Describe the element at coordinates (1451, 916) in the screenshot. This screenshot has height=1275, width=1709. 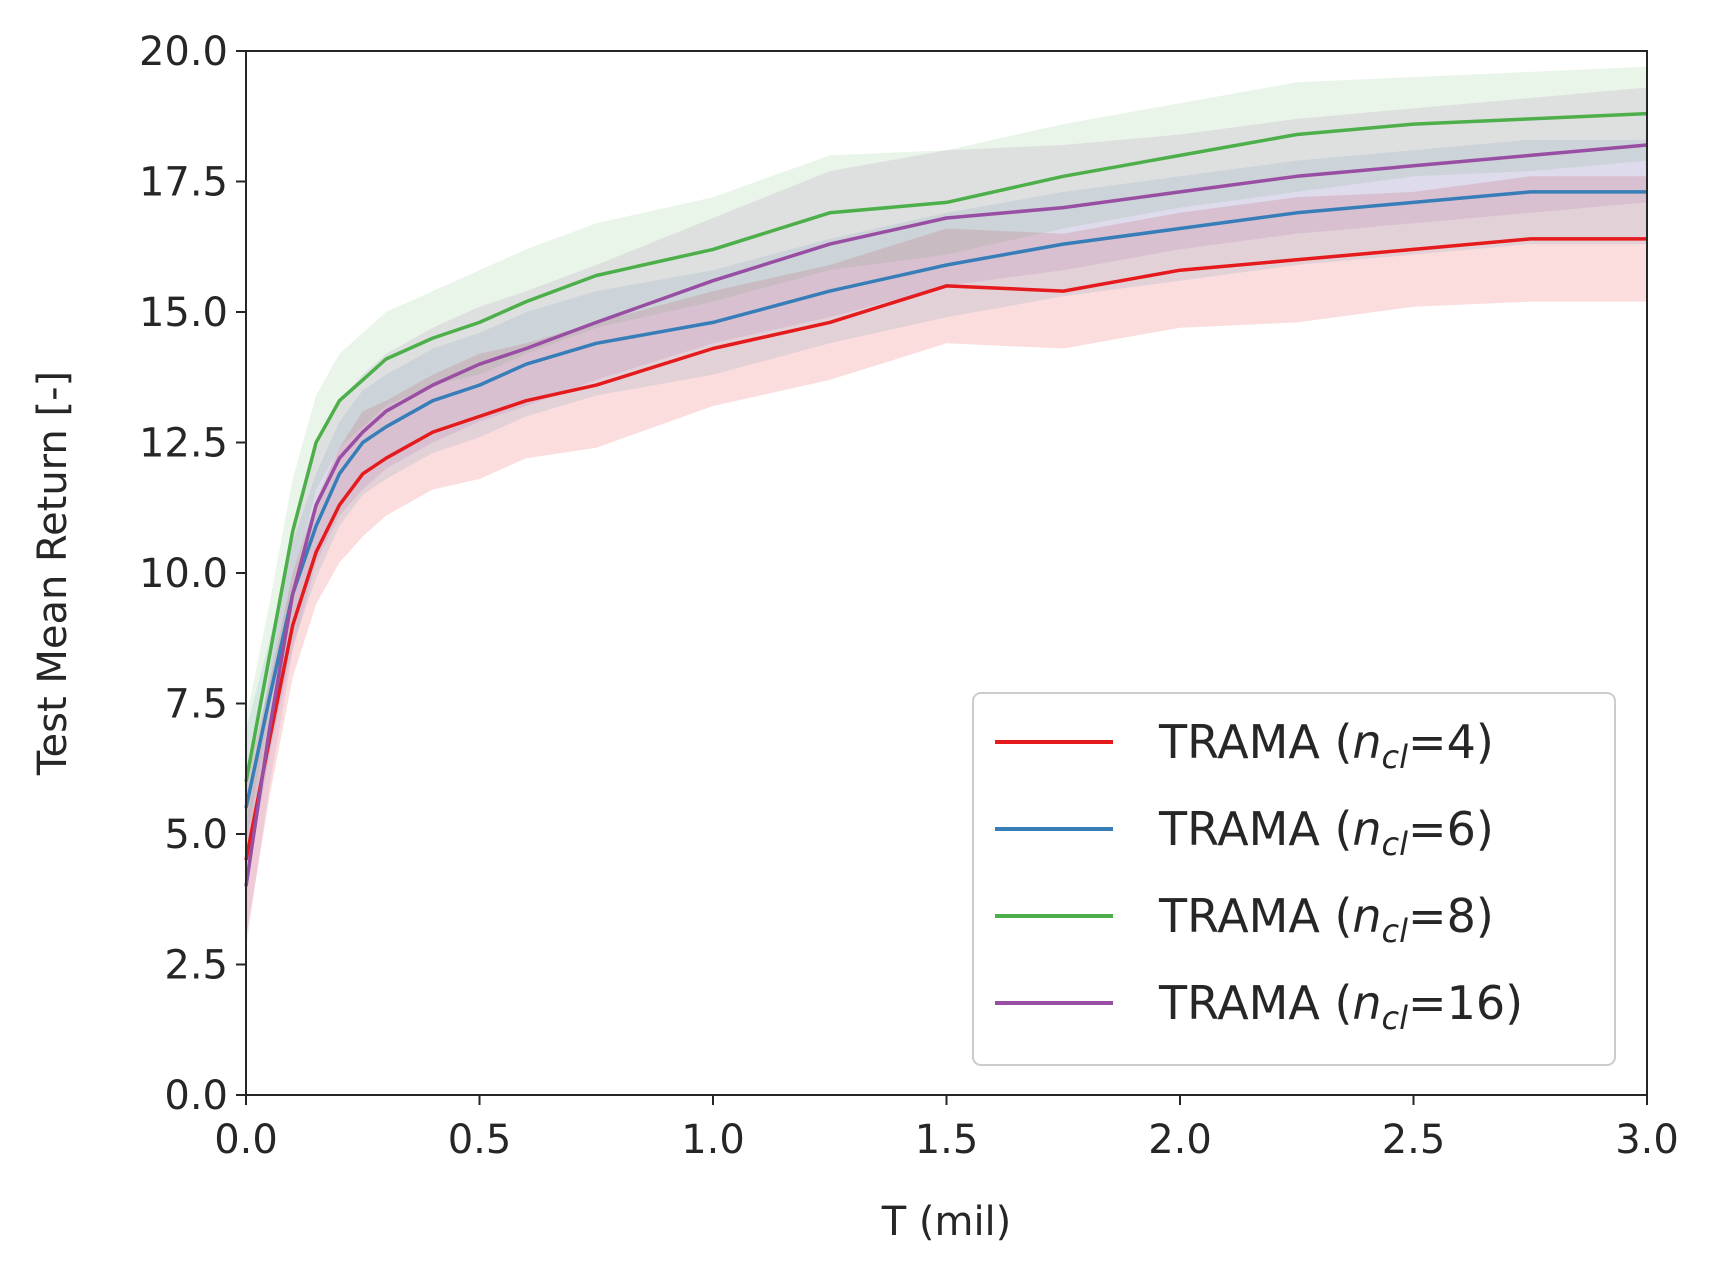
I see `legend-suffix: =8)` at that location.